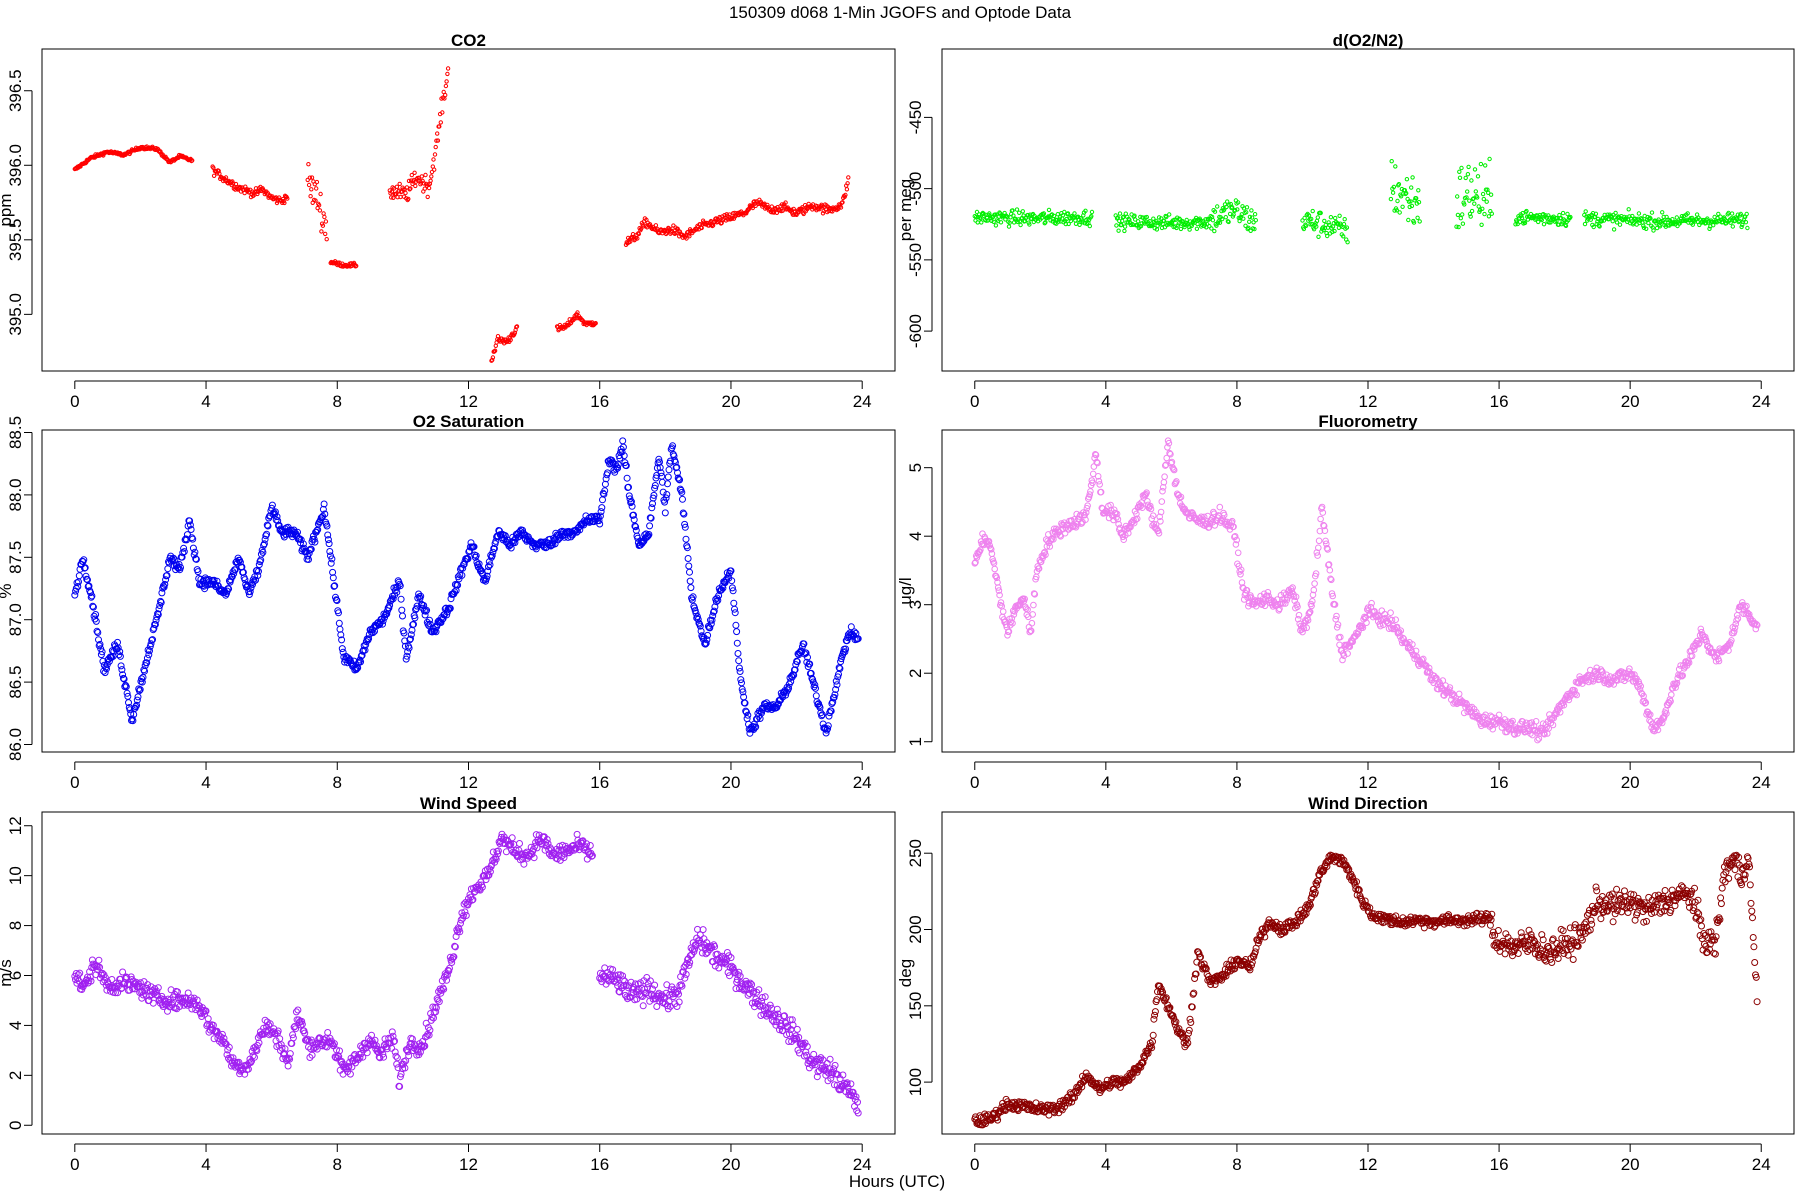 The image size is (1800, 1200). What do you see at coordinates (1368, 782) in the screenshot?
I see `x-tick-label: 12` at bounding box center [1368, 782].